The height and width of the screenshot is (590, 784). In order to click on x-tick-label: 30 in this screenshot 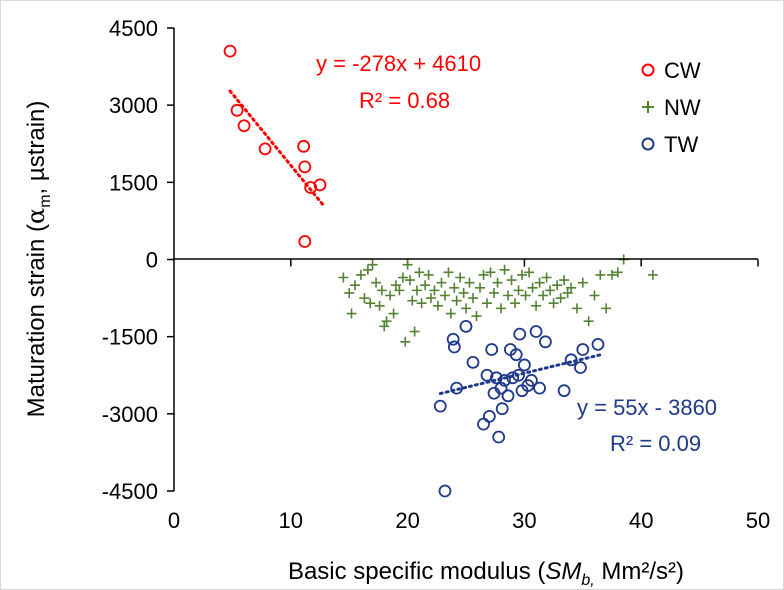, I will do `click(524, 520)`.